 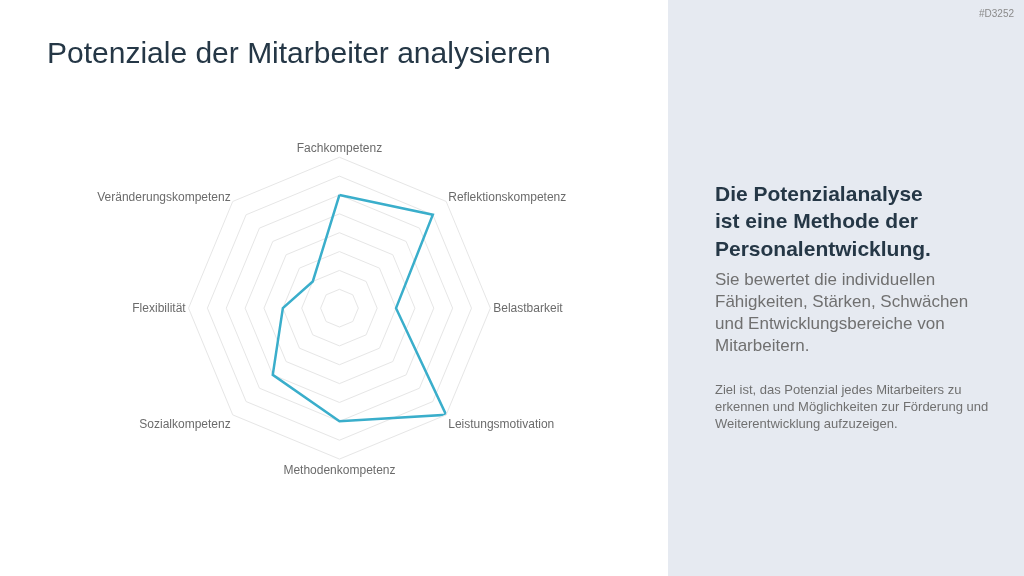 What do you see at coordinates (159, 308) in the screenshot?
I see `spoke-label: Flexibilität` at bounding box center [159, 308].